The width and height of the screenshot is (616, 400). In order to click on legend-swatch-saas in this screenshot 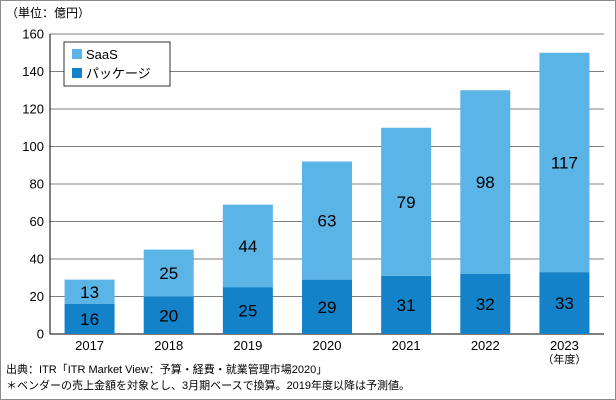, I will do `click(77, 54)`.